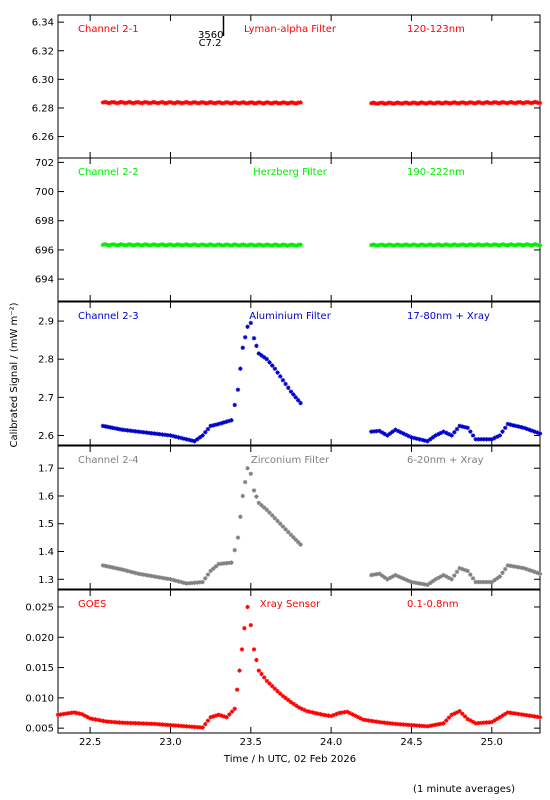  What do you see at coordinates (46, 552) in the screenshot?
I see `y-tick-label: 1.4` at bounding box center [46, 552].